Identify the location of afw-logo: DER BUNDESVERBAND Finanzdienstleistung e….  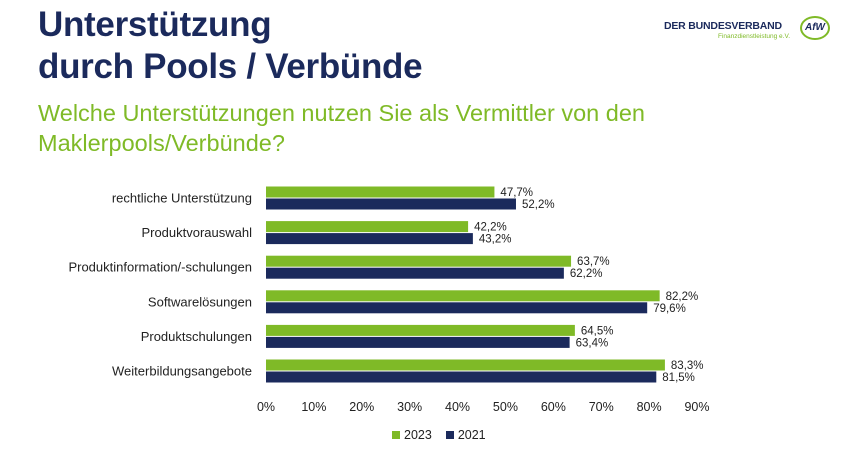
(749, 34).